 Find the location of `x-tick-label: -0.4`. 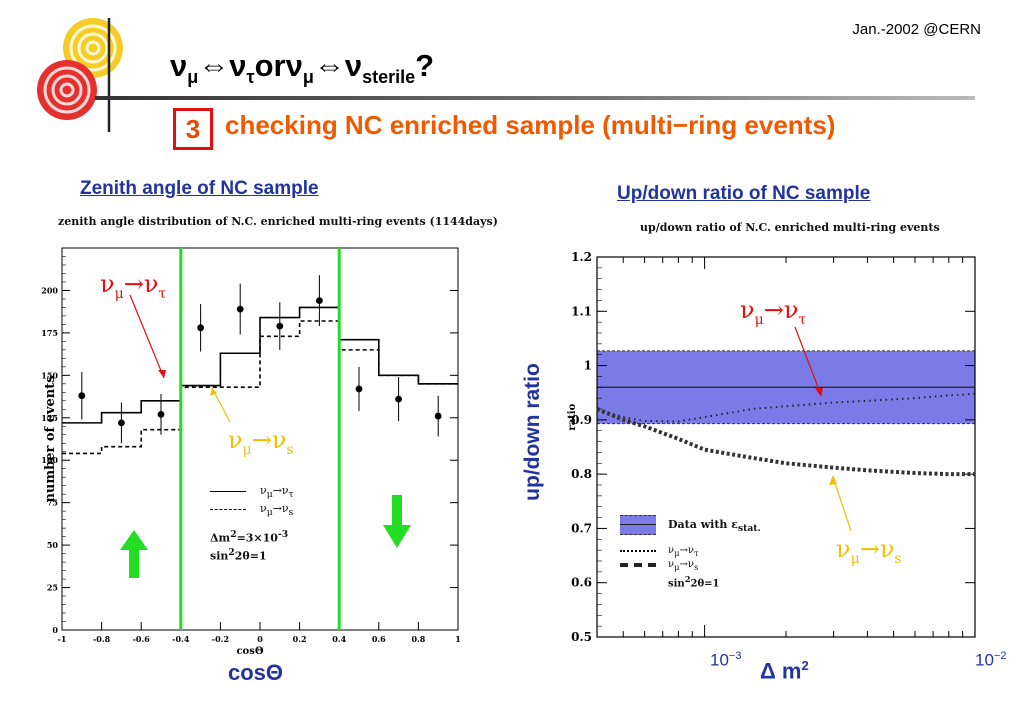

x-tick-label: -0.4 is located at coordinates (181, 639).